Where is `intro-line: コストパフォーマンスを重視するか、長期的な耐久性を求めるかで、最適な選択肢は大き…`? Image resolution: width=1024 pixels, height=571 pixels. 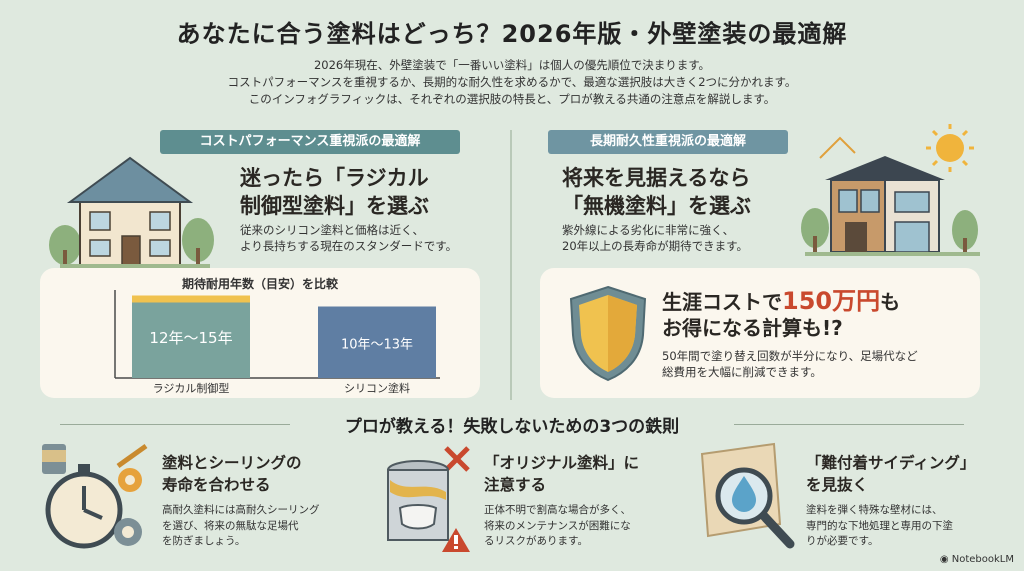
intro-line: コストパフォーマンスを重視するか、長期的な耐久性を求めるかで、最適な選択肢は大き… is located at coordinates (512, 82).